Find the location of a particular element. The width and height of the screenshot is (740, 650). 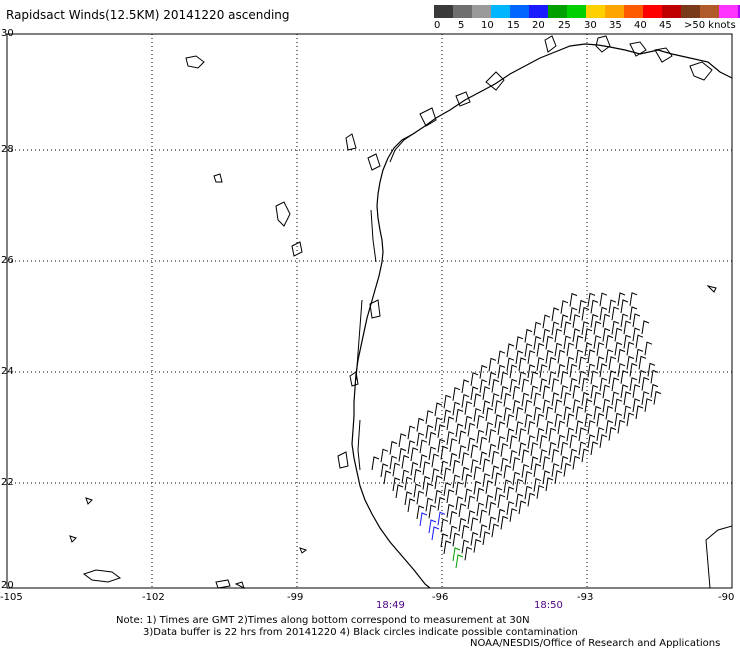

legend-tick-label: >50 knots is located at coordinates (710, 25).